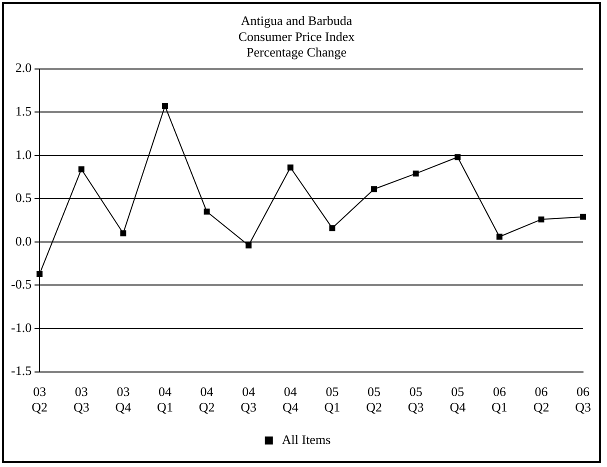 This screenshot has width=607, height=467. I want to click on y-tick-label: -1.5, so click(21, 370).